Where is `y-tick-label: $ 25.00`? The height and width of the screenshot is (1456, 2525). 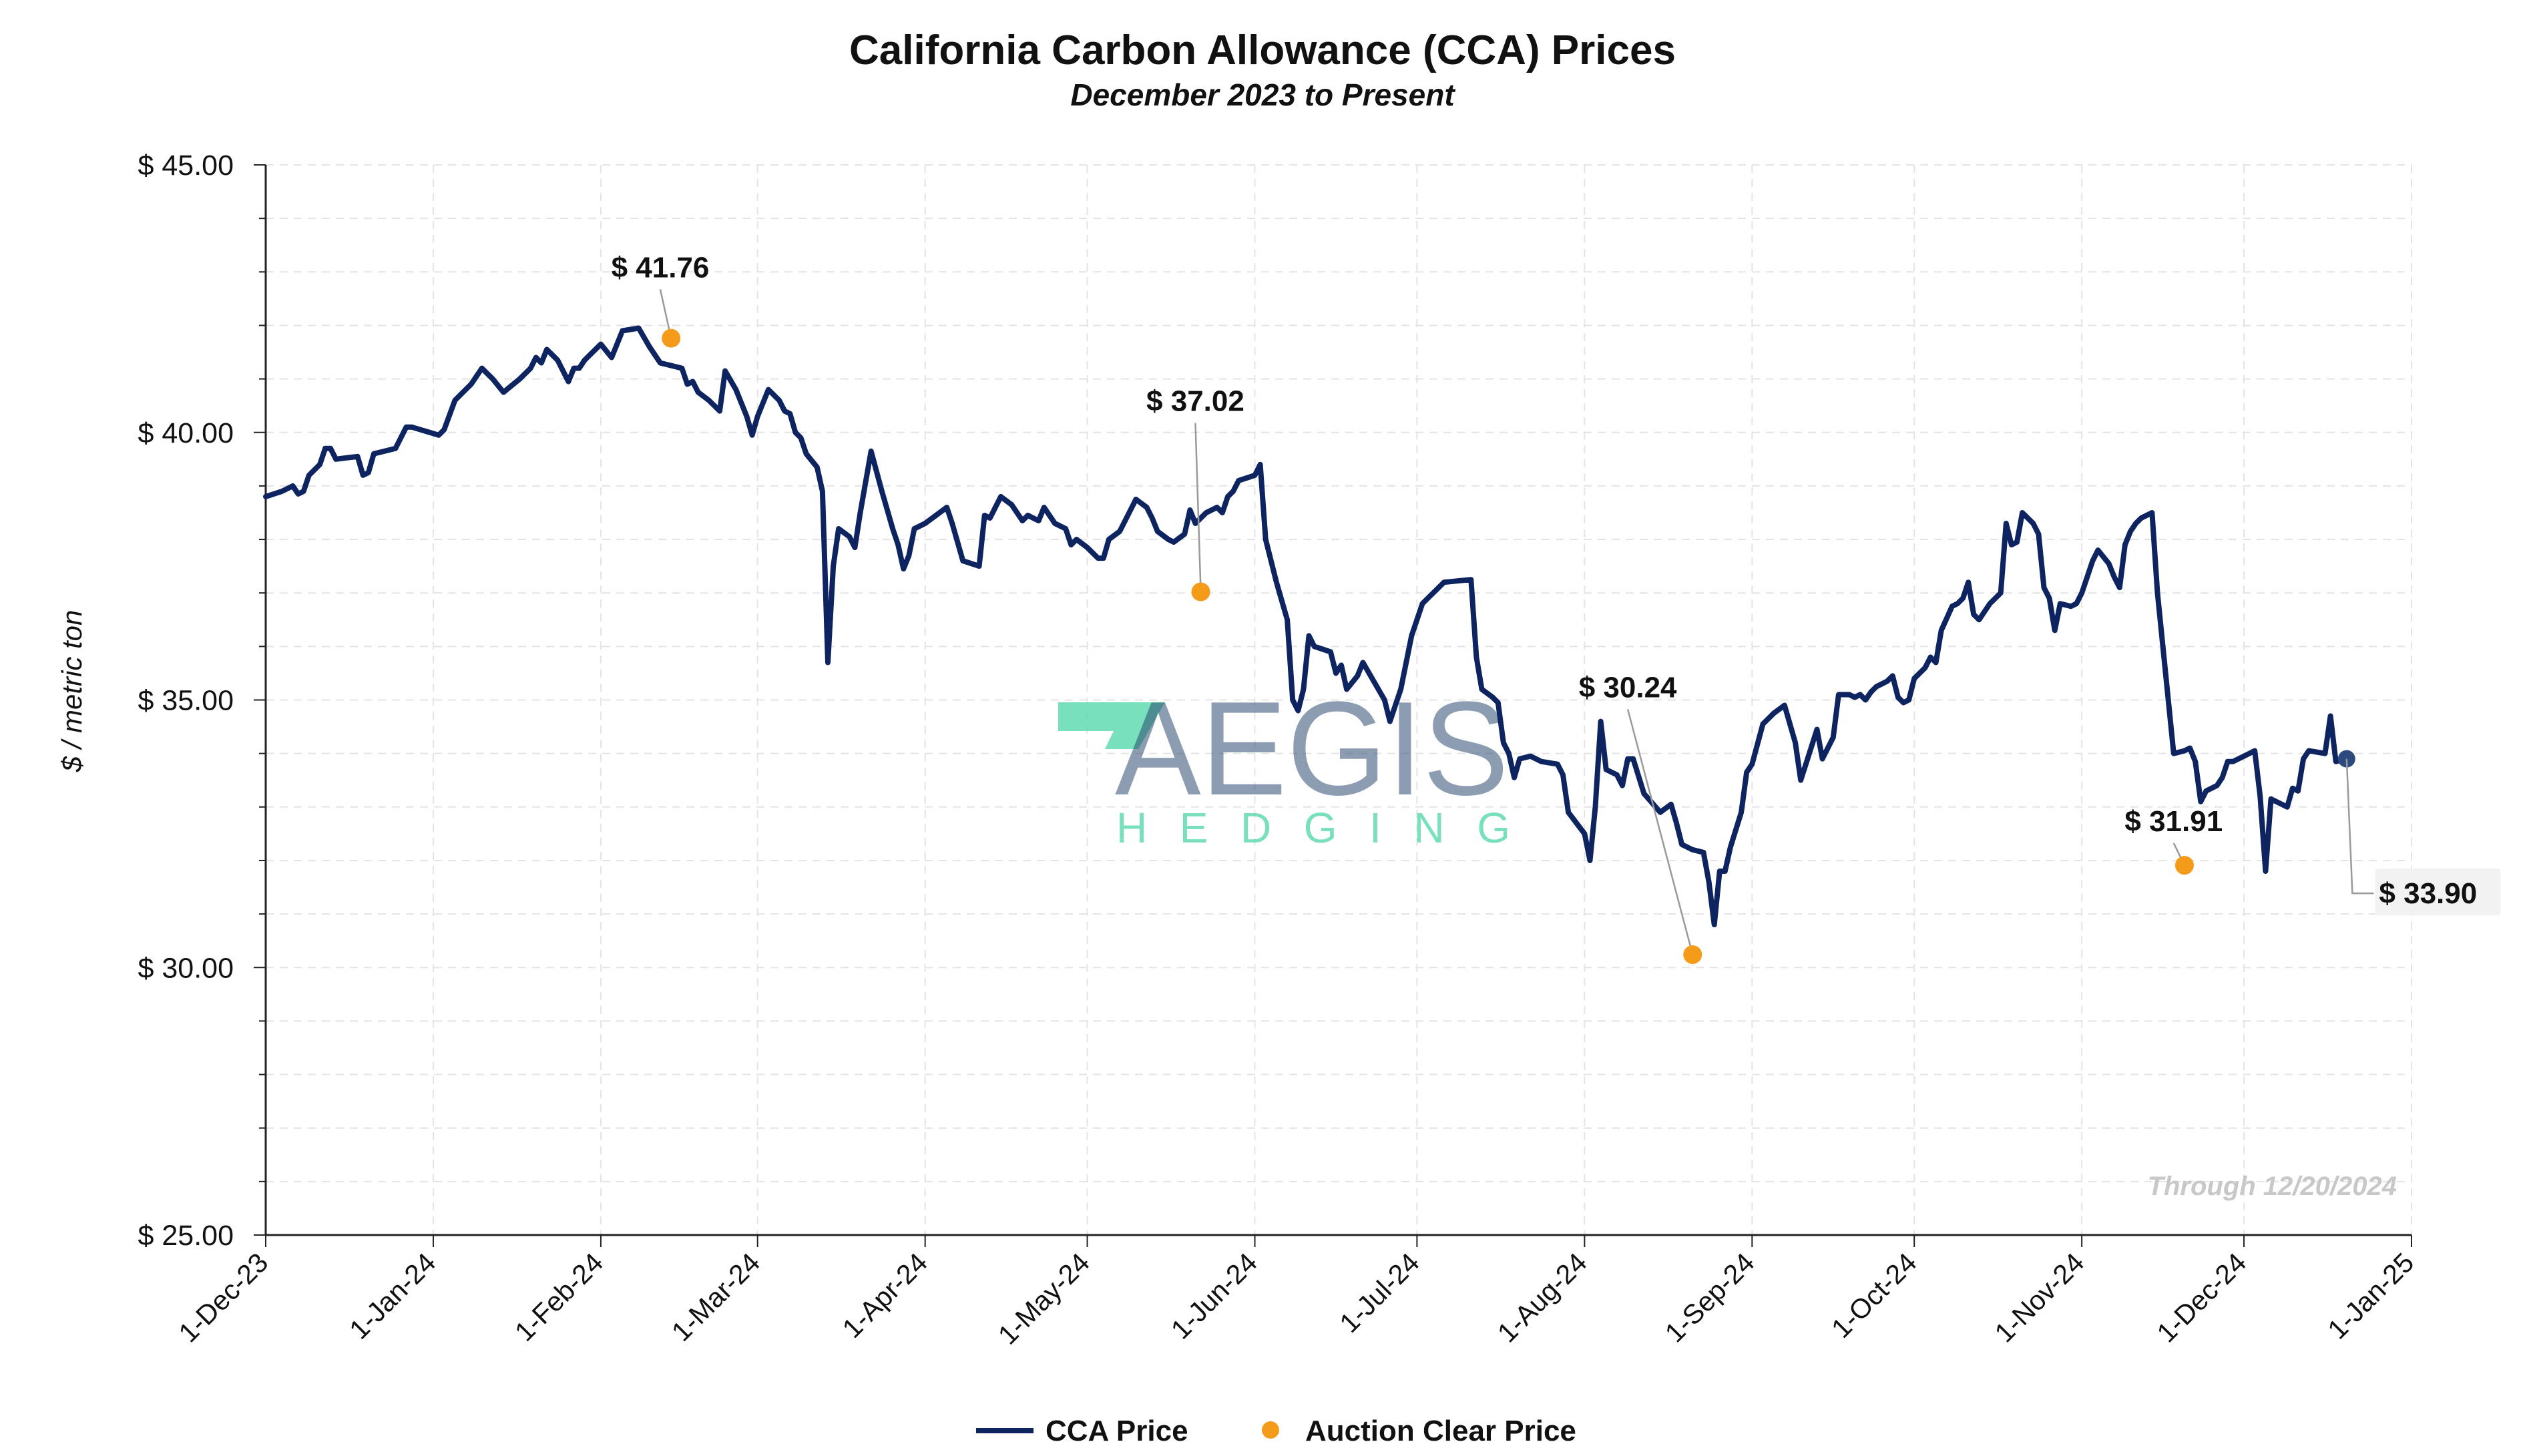 y-tick-label: $ 25.00 is located at coordinates (186, 1236).